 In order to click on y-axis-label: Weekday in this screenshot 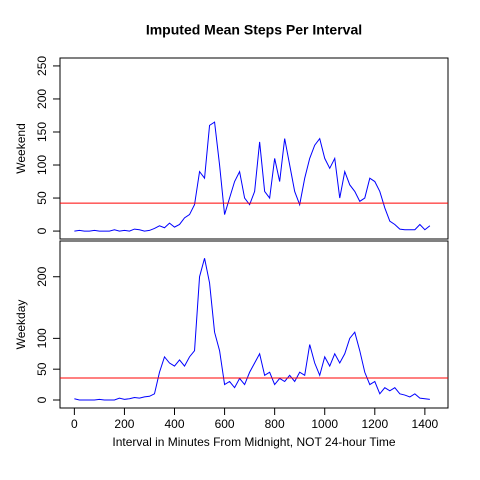, I will do `click(21, 325)`.